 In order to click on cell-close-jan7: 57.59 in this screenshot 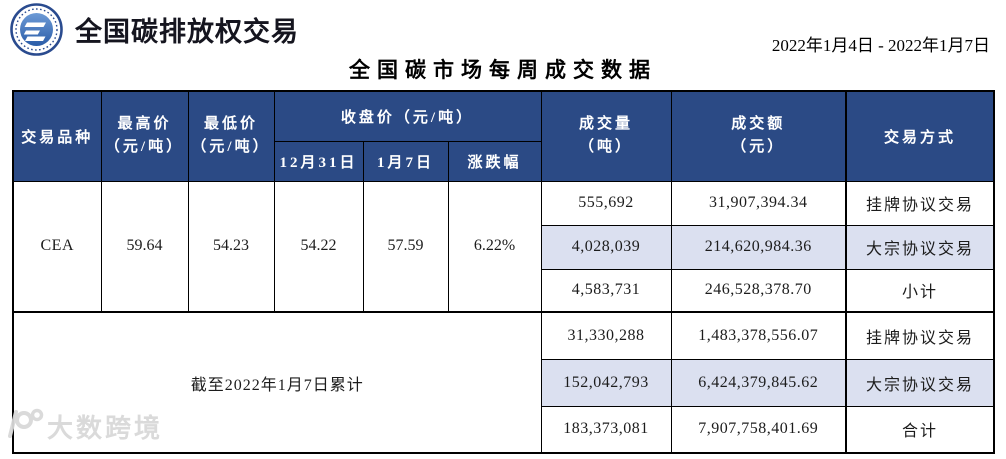, I will do `click(405, 246)`.